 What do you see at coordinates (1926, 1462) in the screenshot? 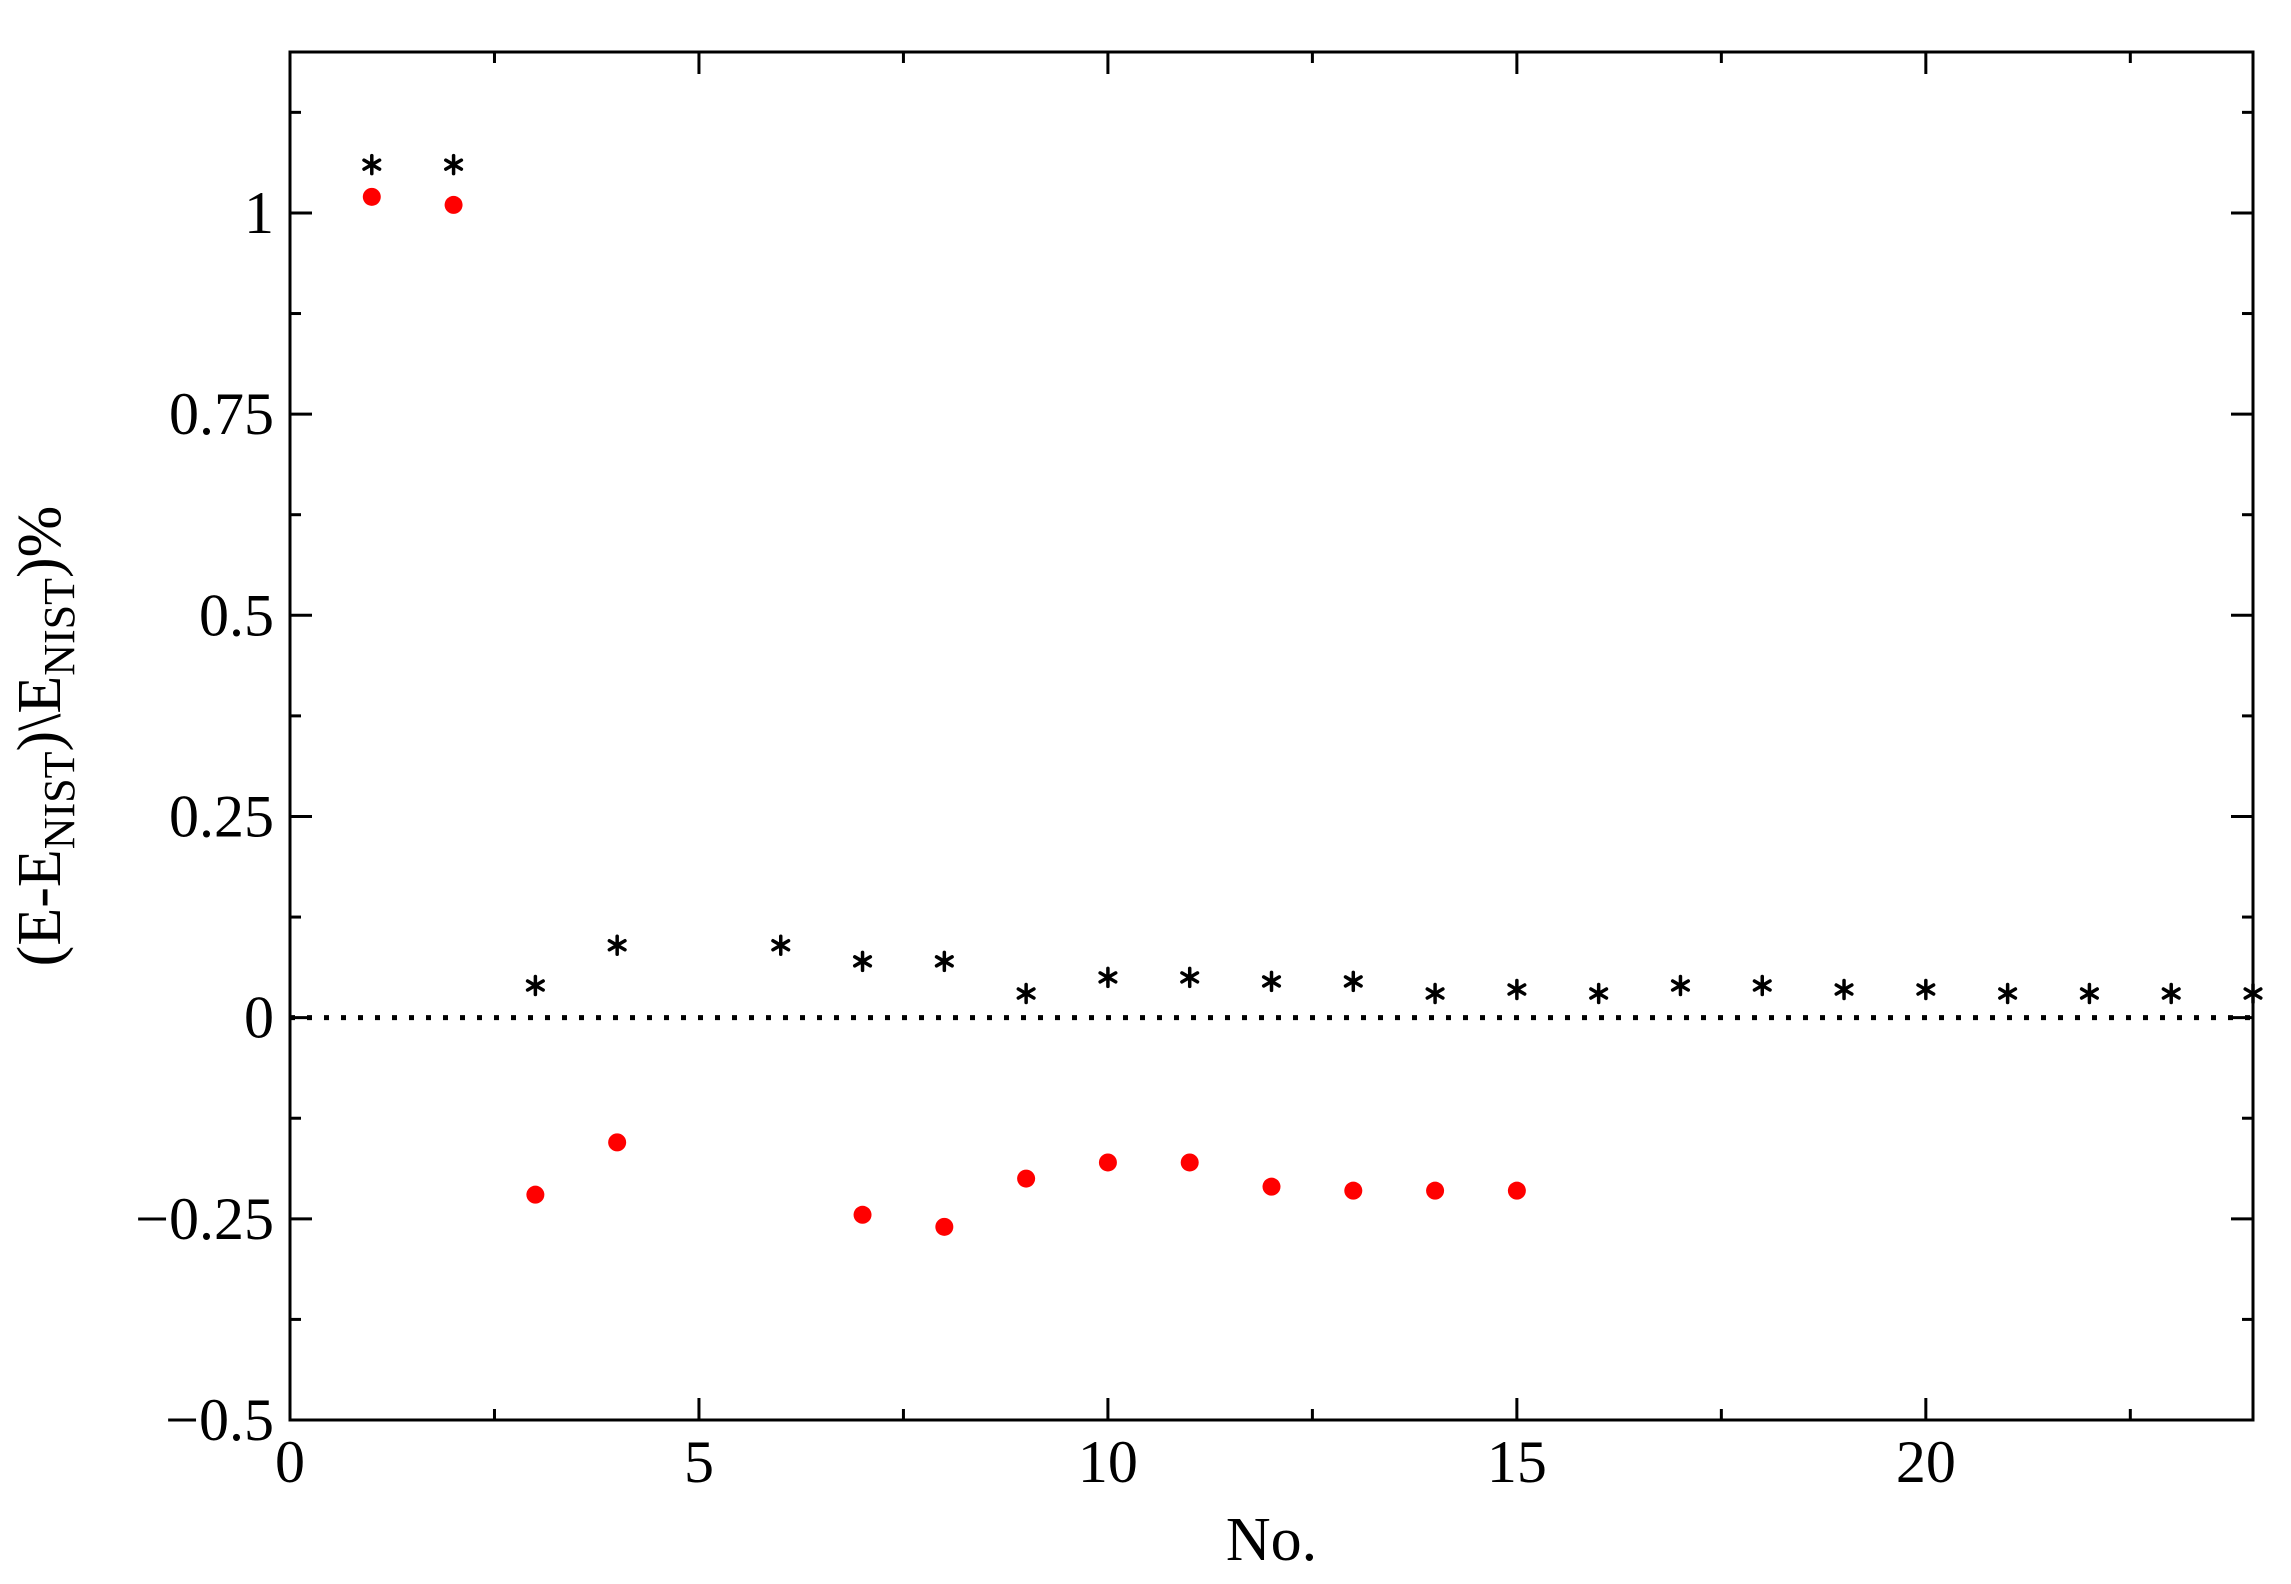
I see `x-tick-label: 20` at bounding box center [1926, 1462].